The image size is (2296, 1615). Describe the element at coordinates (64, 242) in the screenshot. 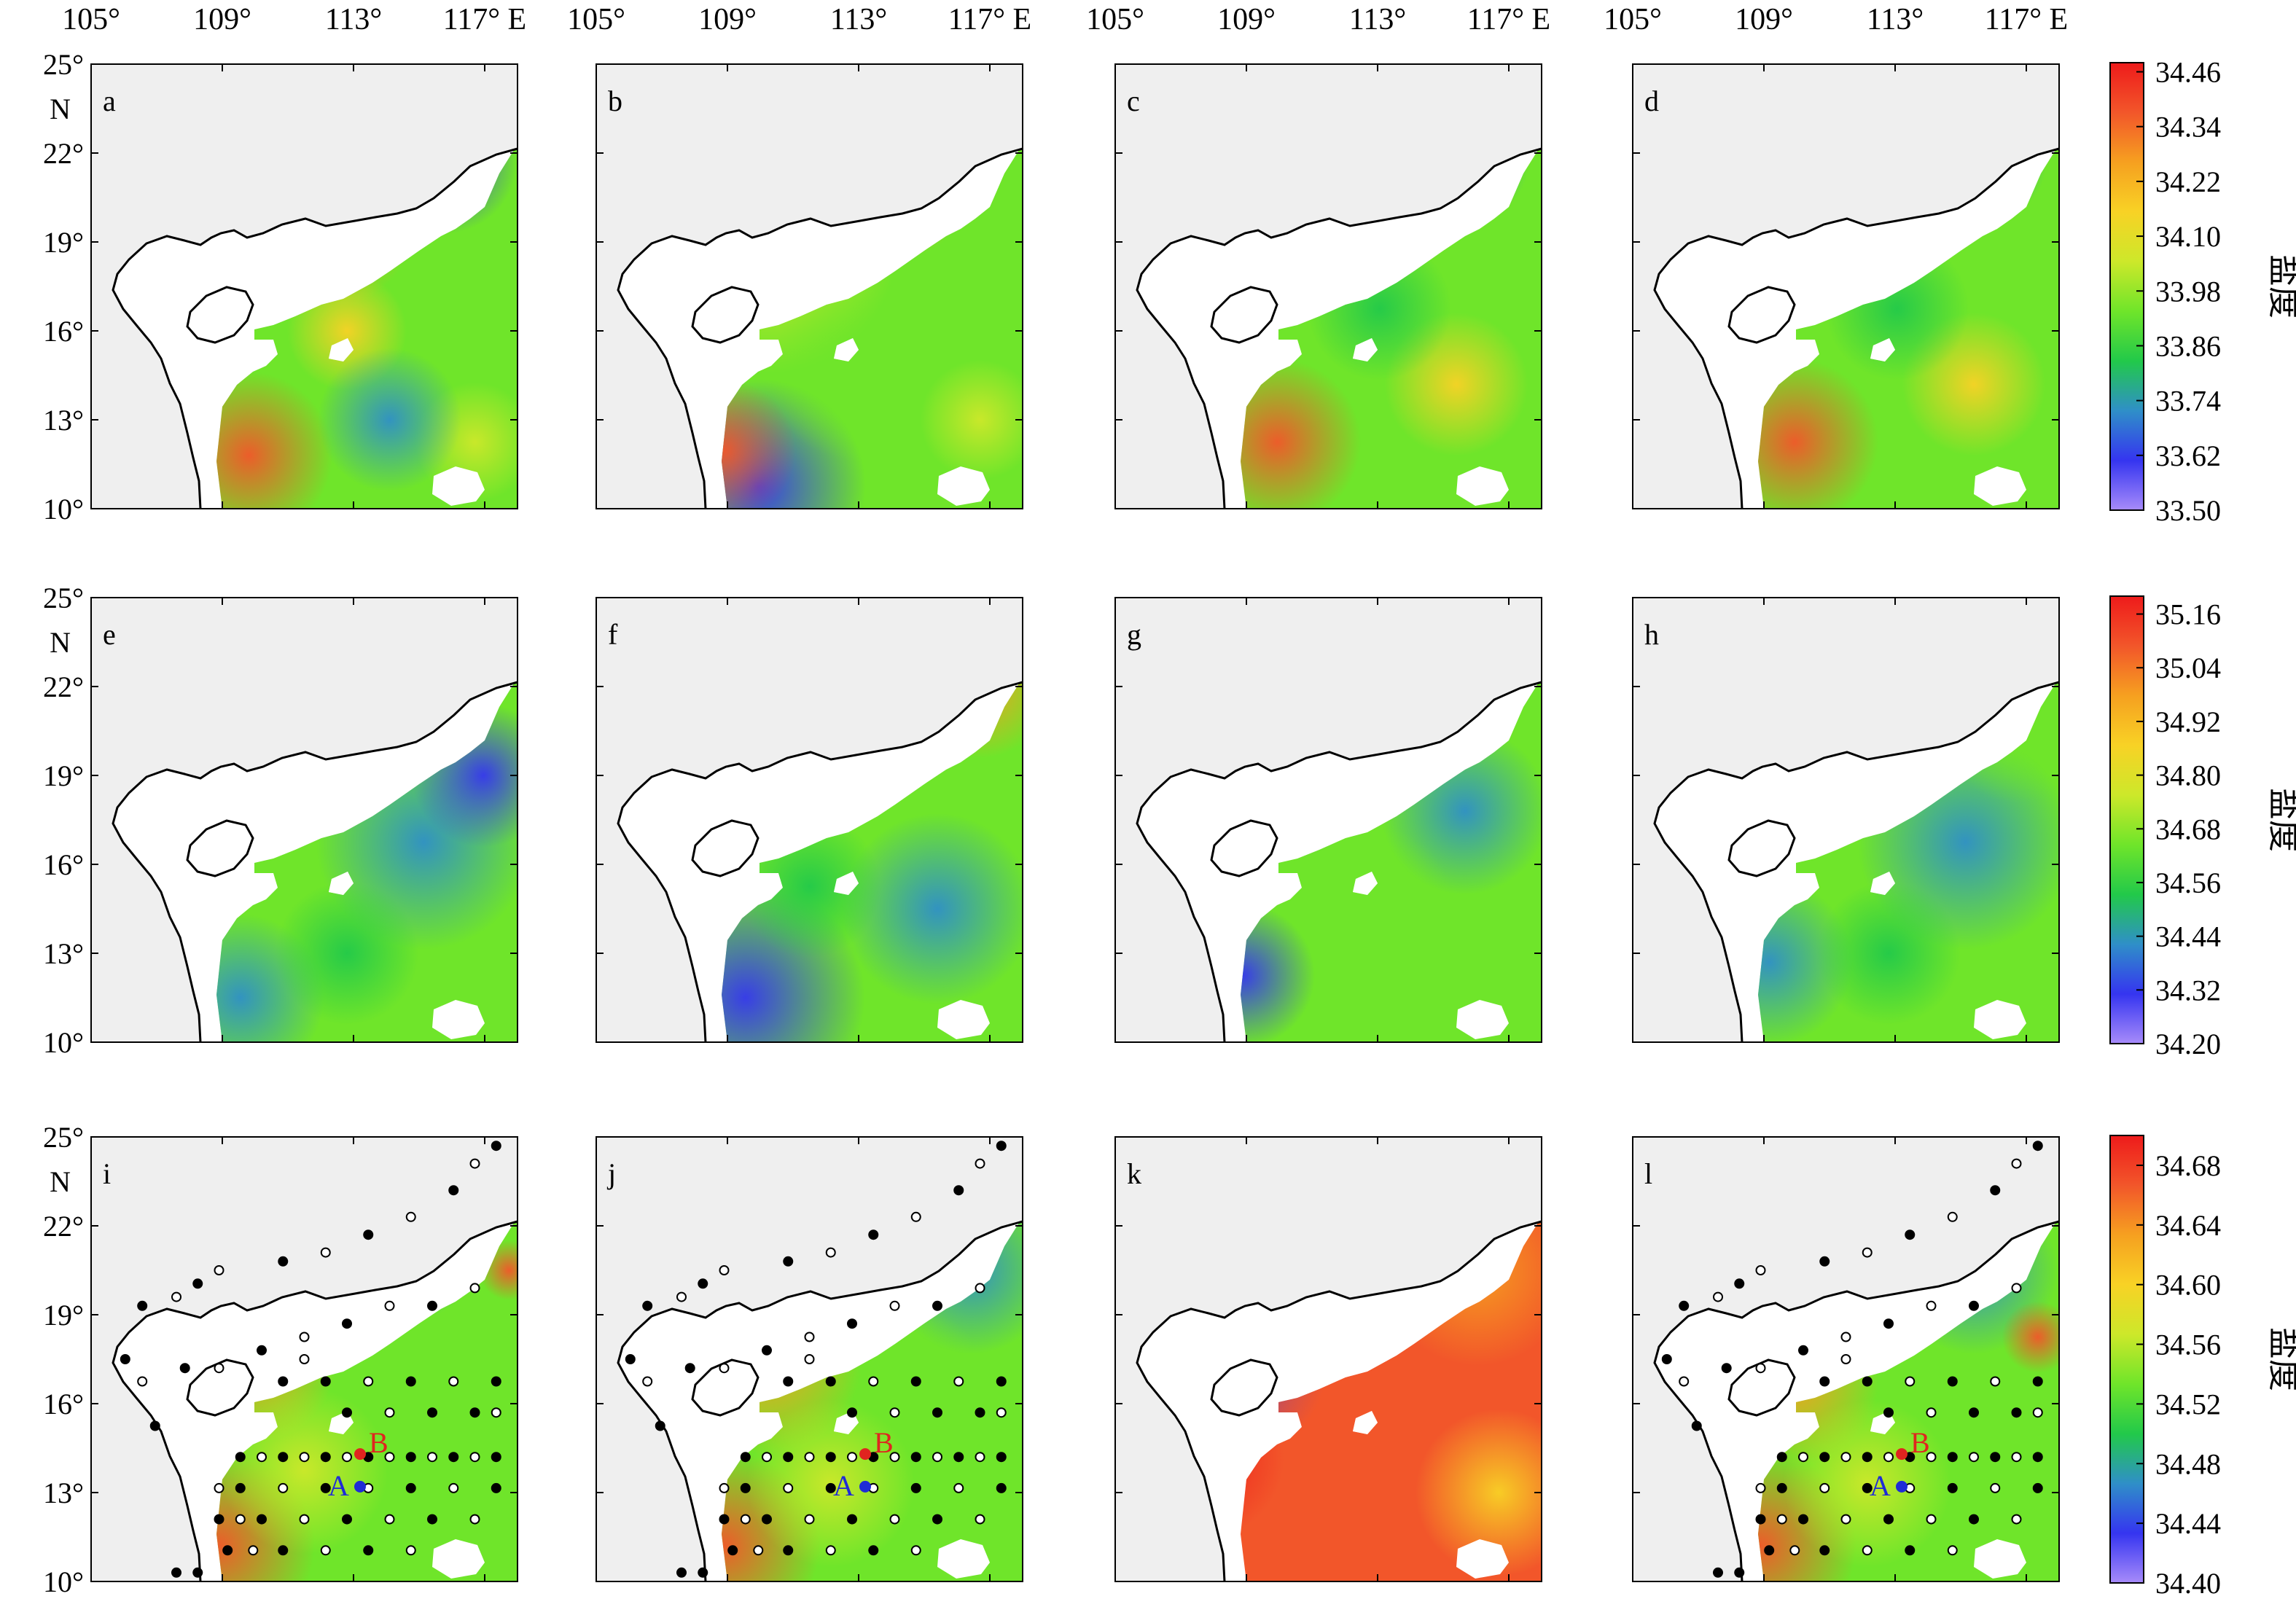

I see `lat-label: 19°` at that location.